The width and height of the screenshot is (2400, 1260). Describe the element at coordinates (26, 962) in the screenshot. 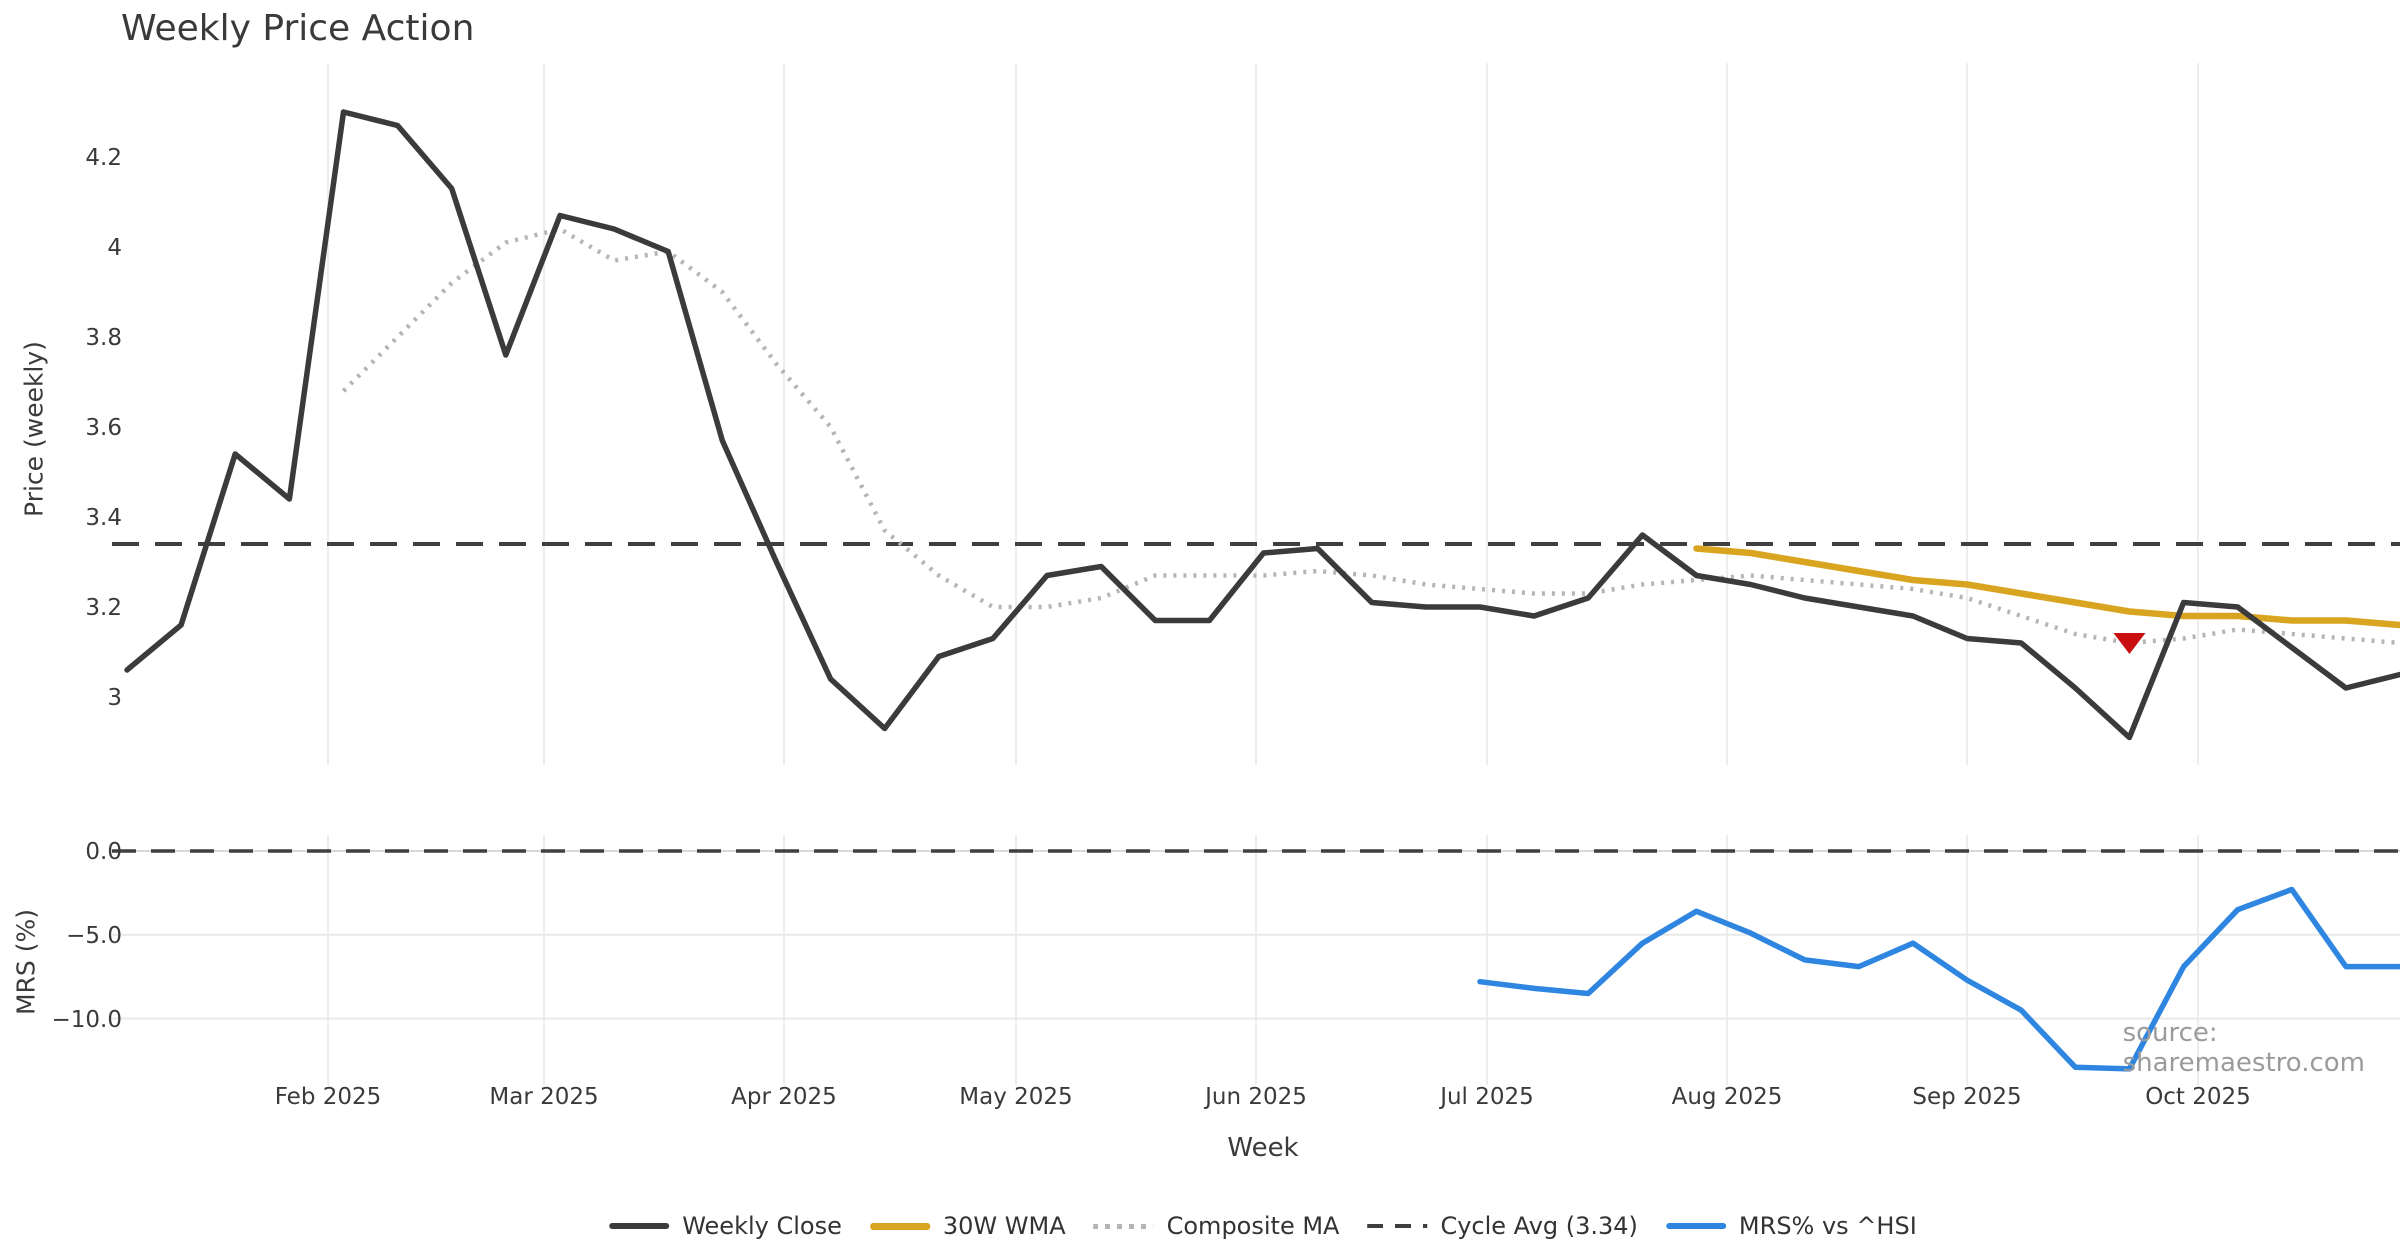

I see `mrs-axis-label: MRS (%)` at that location.